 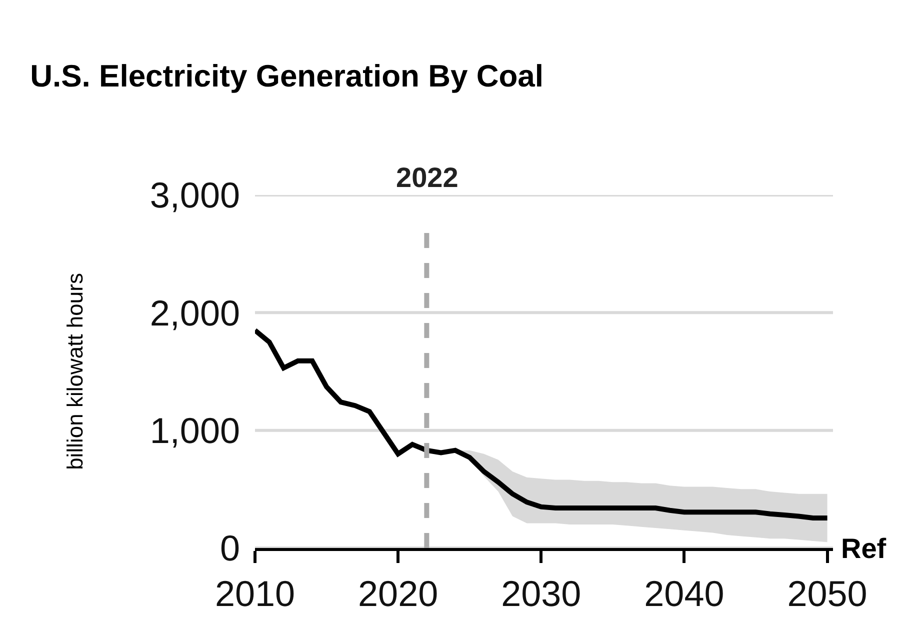 What do you see at coordinates (195, 195) in the screenshot?
I see `y-tick-label: 3,000` at bounding box center [195, 195].